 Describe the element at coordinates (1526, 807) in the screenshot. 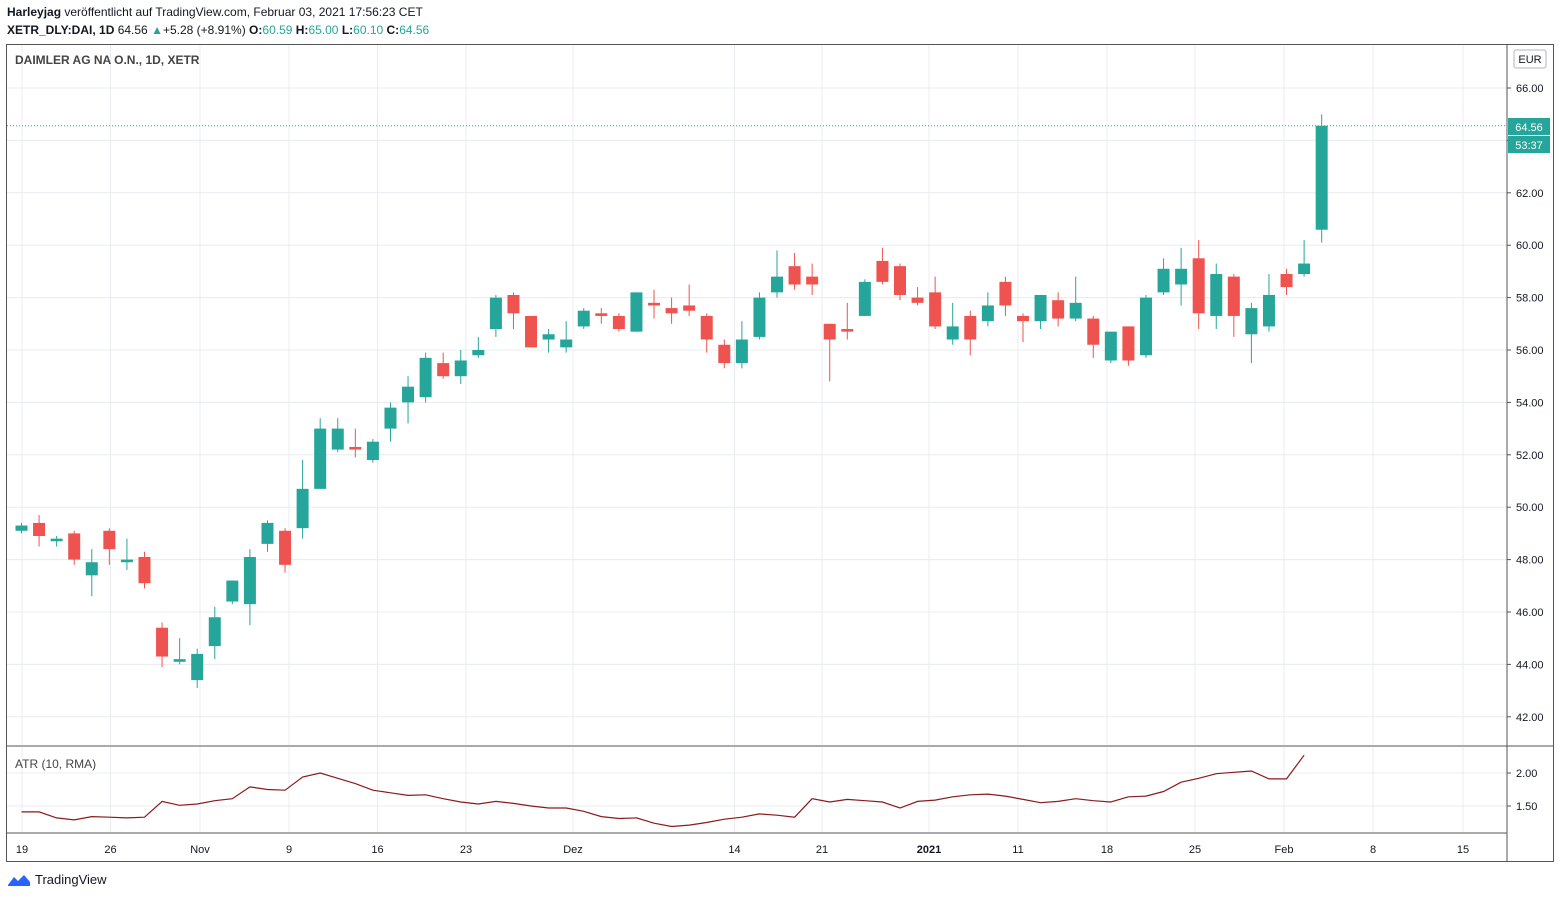

I see `atr-tick-label: 1.50` at that location.